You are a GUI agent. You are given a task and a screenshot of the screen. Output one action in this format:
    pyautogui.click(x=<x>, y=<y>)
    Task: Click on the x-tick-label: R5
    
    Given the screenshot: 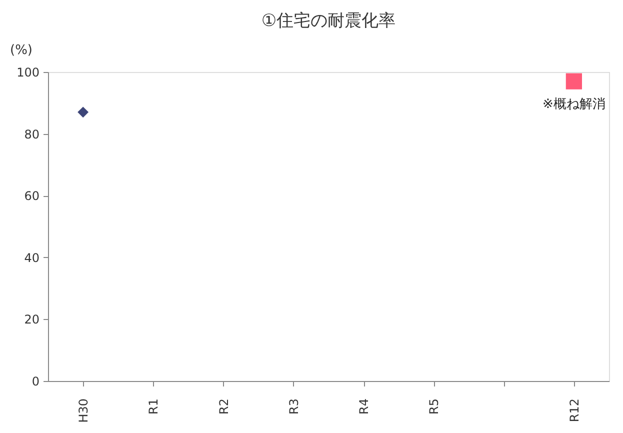 What is the action you would take?
    pyautogui.click(x=434, y=406)
    